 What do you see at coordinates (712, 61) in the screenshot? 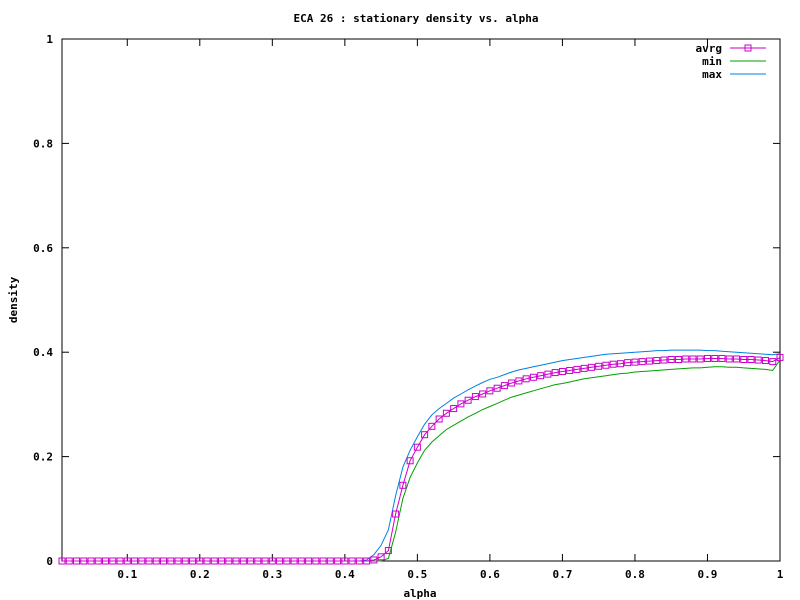
I see `legend-label-min: min` at bounding box center [712, 61].